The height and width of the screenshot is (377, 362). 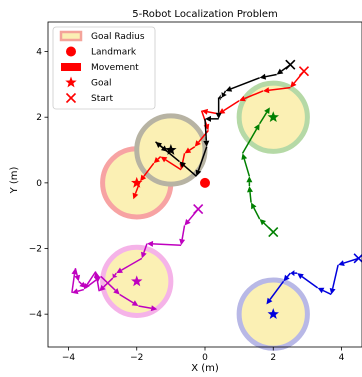 I want to click on y-tick-label-5: 4, so click(x=39, y=53).